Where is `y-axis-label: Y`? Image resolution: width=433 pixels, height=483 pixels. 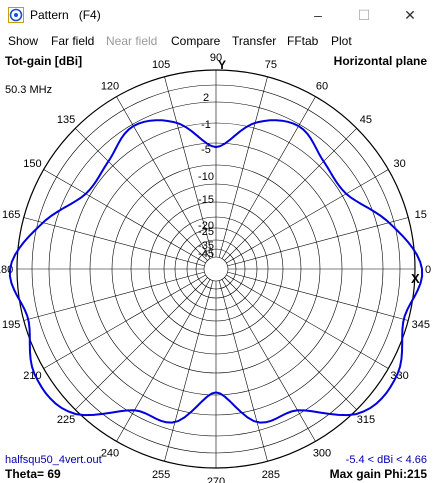 y-axis-label: Y is located at coordinates (222, 65).